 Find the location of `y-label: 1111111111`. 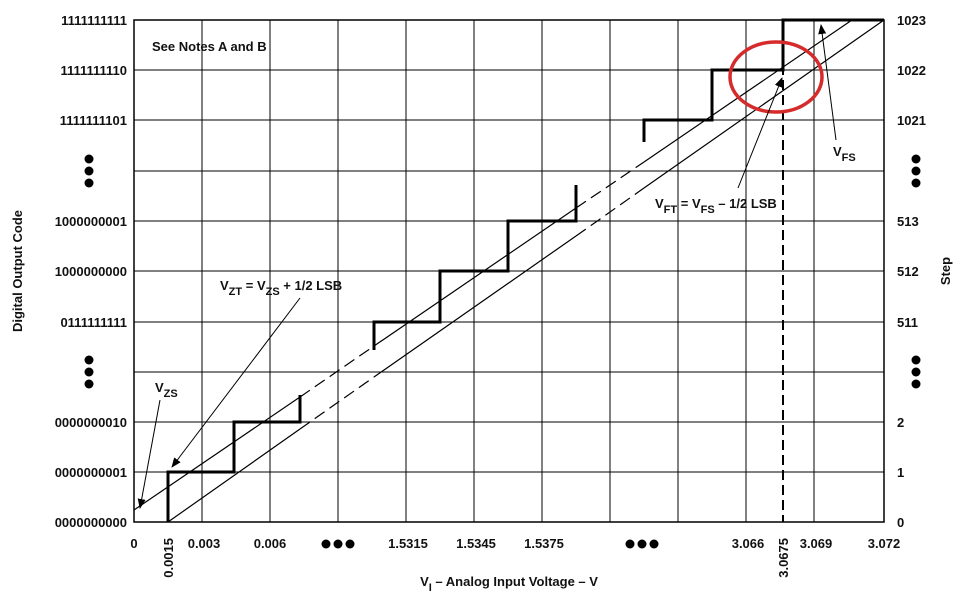

y-label: 1111111111 is located at coordinates (94, 20).